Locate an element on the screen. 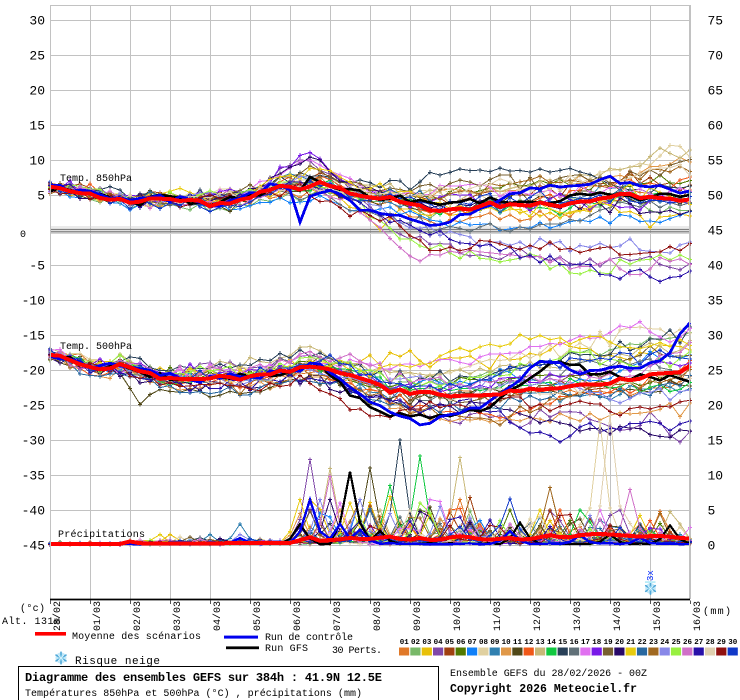 Image resolution: width=740 pixels, height=700 pixels. svg-text: 45 is located at coordinates (716, 231).